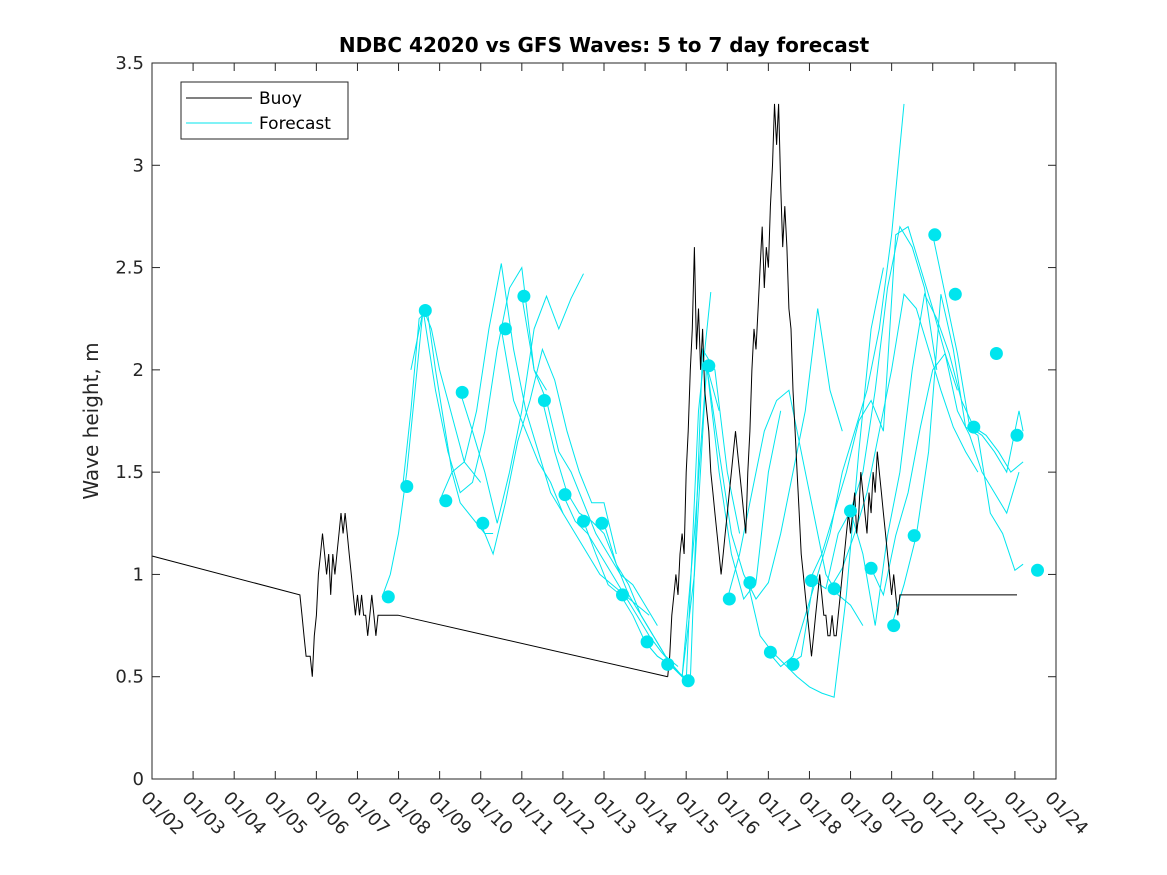 The image size is (1167, 875). I want to click on x-tick-label: 01/05, so click(286, 814).